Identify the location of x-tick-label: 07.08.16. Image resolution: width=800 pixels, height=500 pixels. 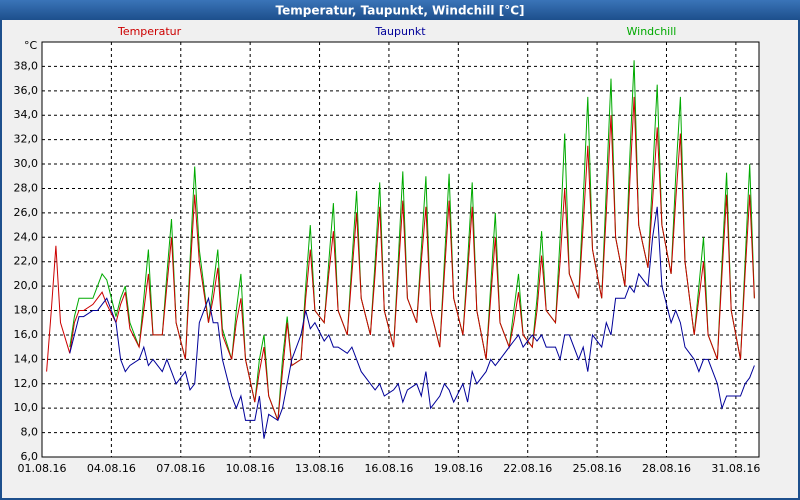
(180, 468).